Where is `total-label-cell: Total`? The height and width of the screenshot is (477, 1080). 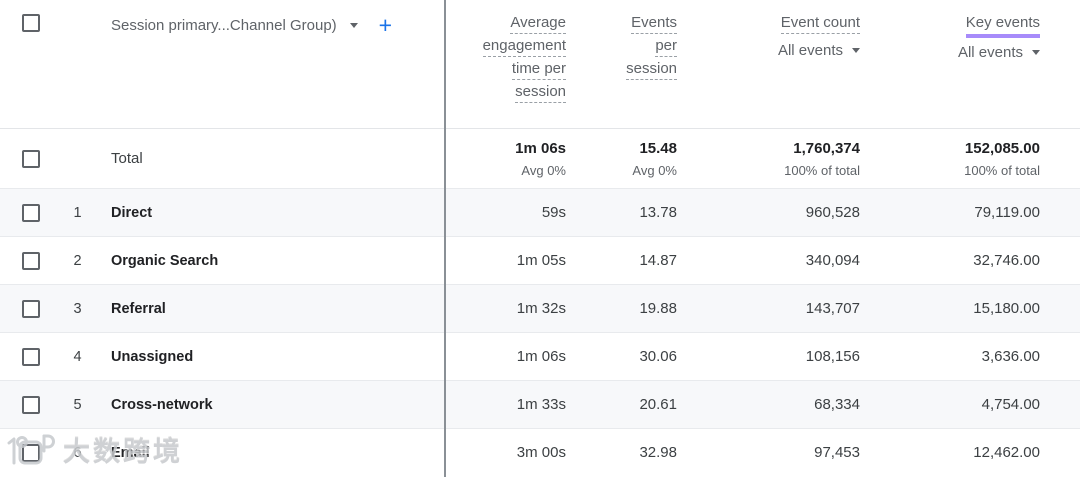 total-label-cell: Total is located at coordinates (270, 158).